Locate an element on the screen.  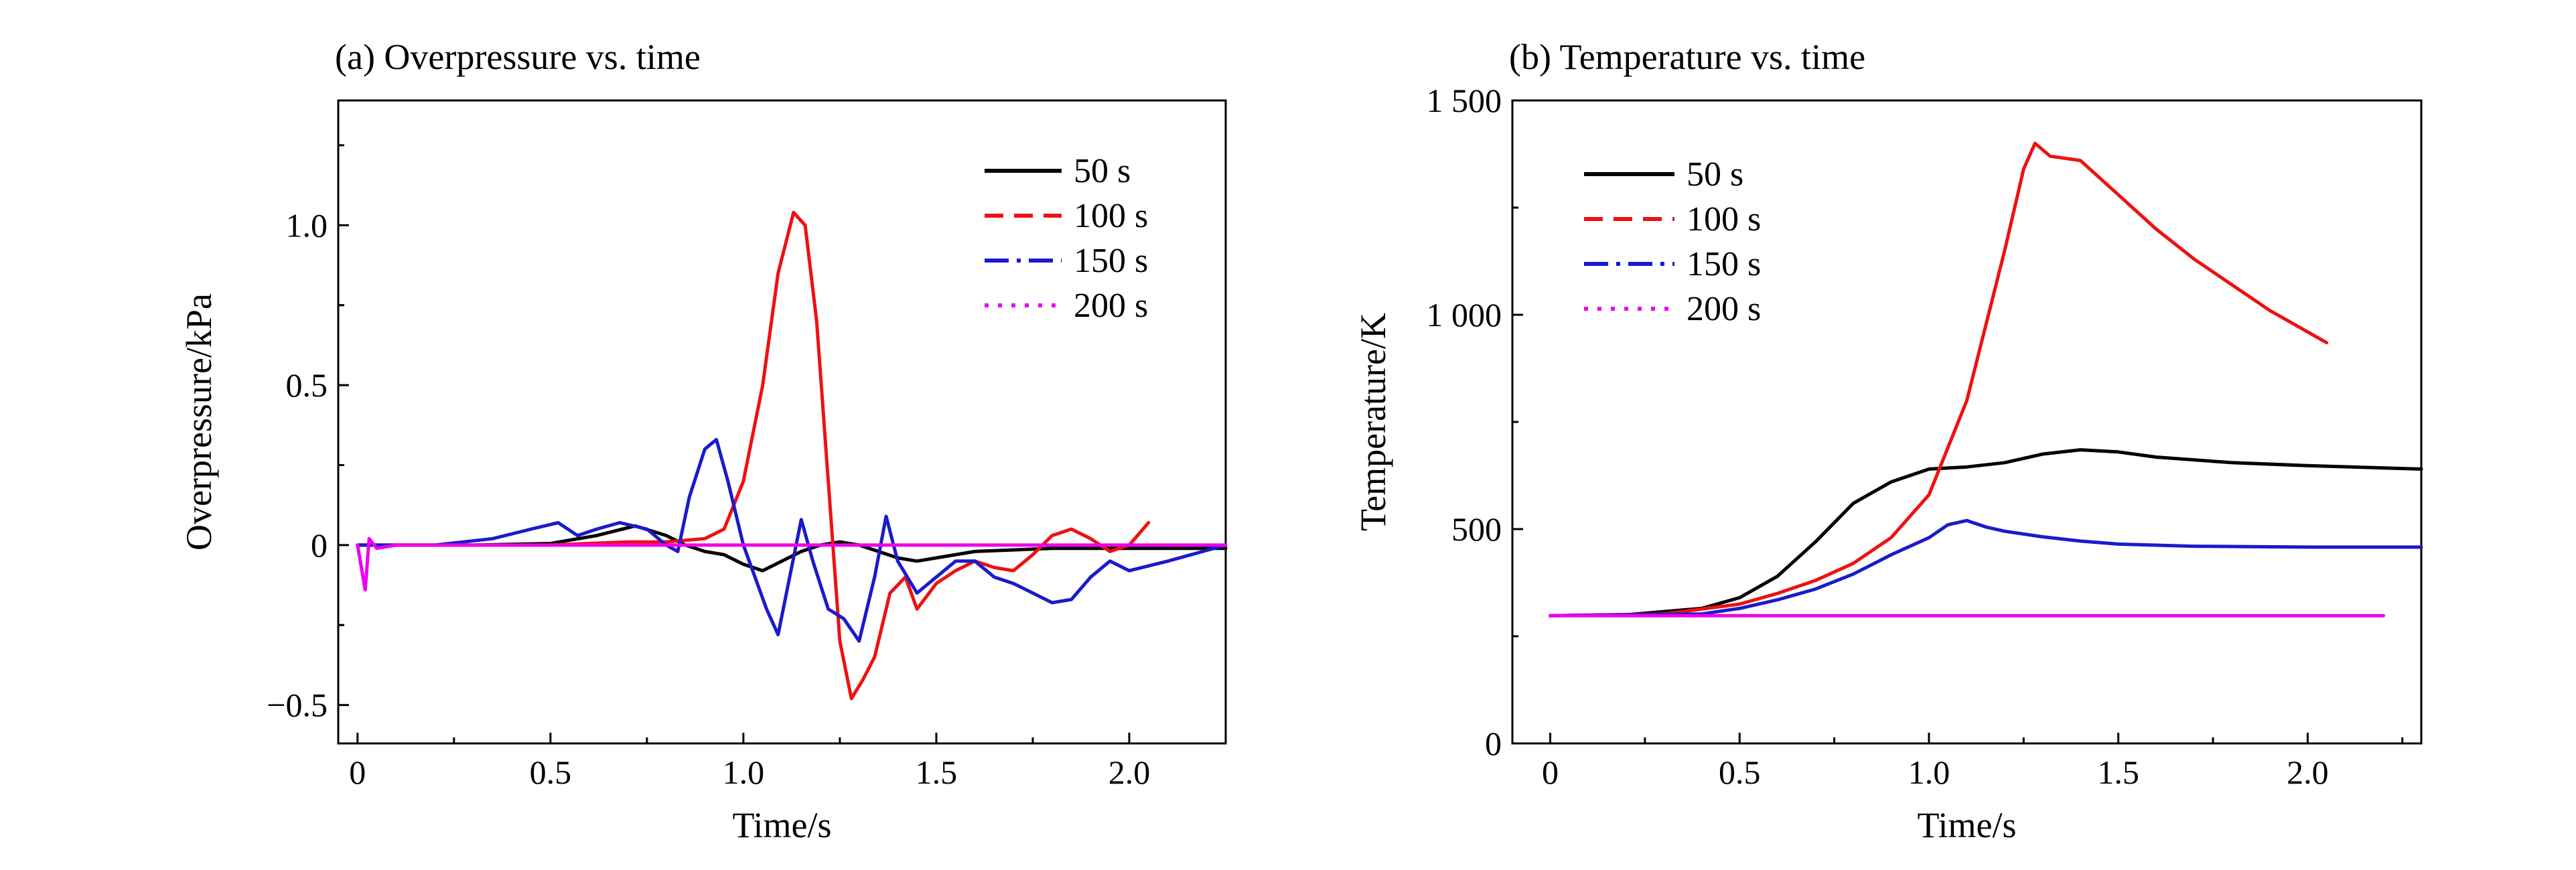
series-line-200s is located at coordinates (792, 564).